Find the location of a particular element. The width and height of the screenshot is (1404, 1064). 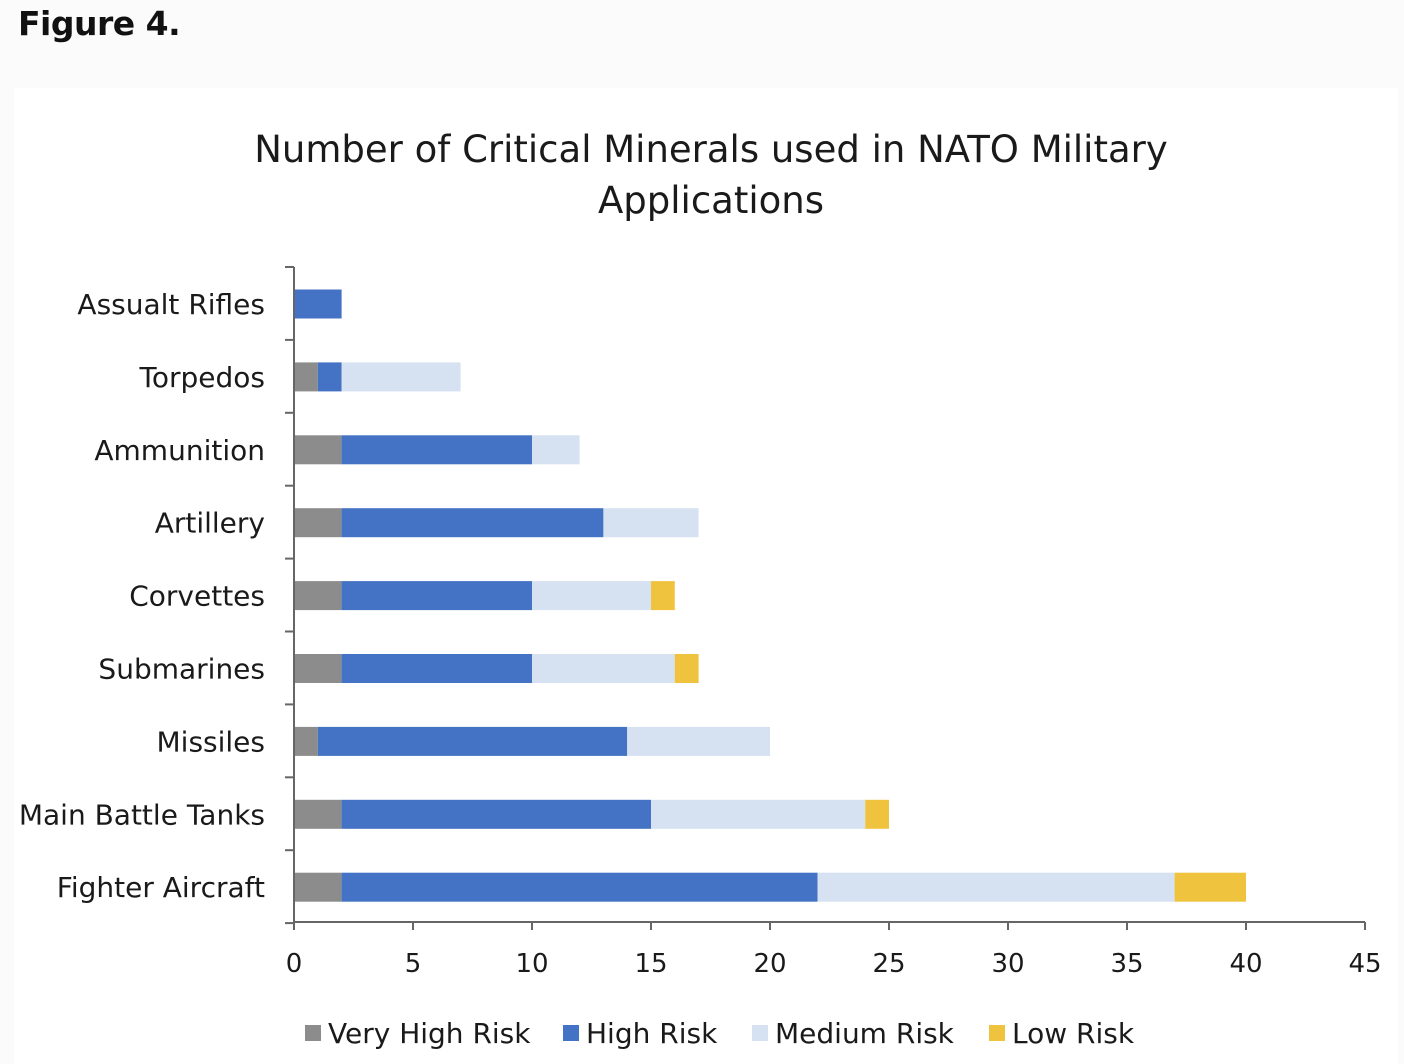

x-tick-label: 40 is located at coordinates (1245, 964).